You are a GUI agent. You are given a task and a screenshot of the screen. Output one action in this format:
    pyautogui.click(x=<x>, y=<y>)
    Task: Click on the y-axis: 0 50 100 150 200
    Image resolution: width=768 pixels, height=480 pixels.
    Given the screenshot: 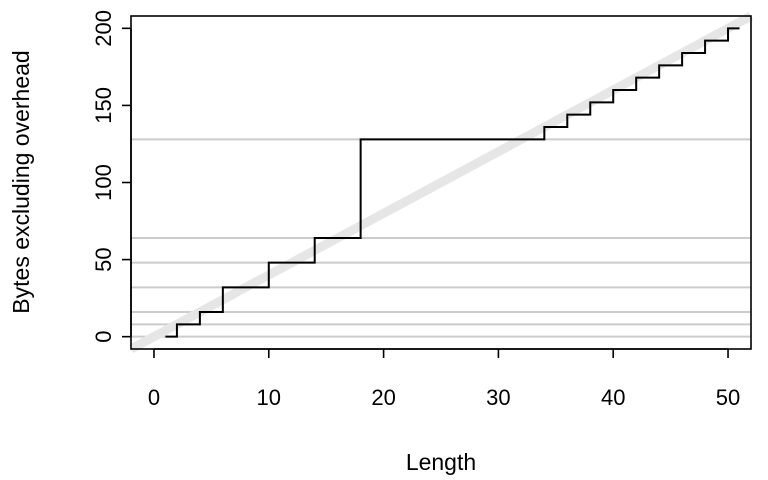 What is the action you would take?
    pyautogui.click(x=111, y=176)
    